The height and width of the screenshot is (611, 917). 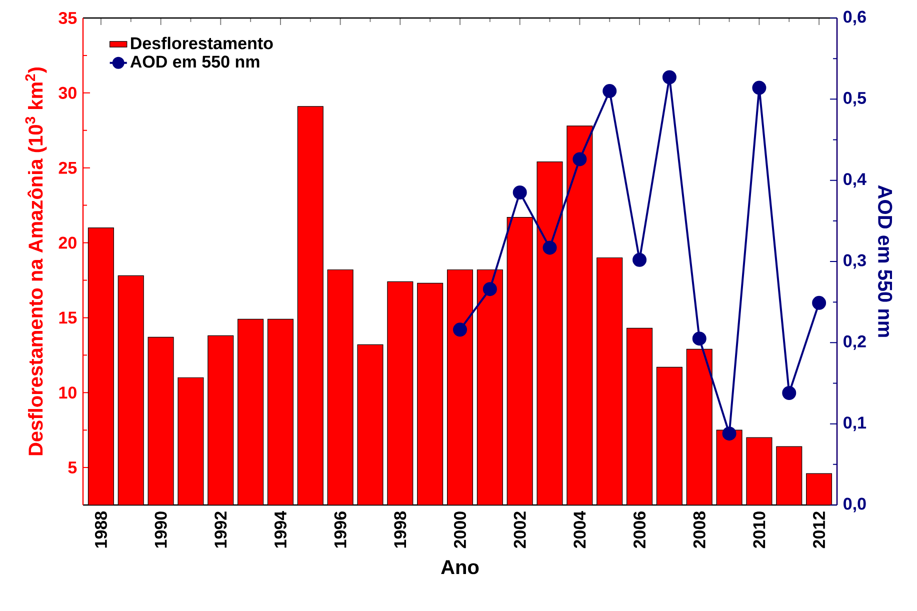 I want to click on y2-tick-label: 0,5, so click(x=855, y=99).